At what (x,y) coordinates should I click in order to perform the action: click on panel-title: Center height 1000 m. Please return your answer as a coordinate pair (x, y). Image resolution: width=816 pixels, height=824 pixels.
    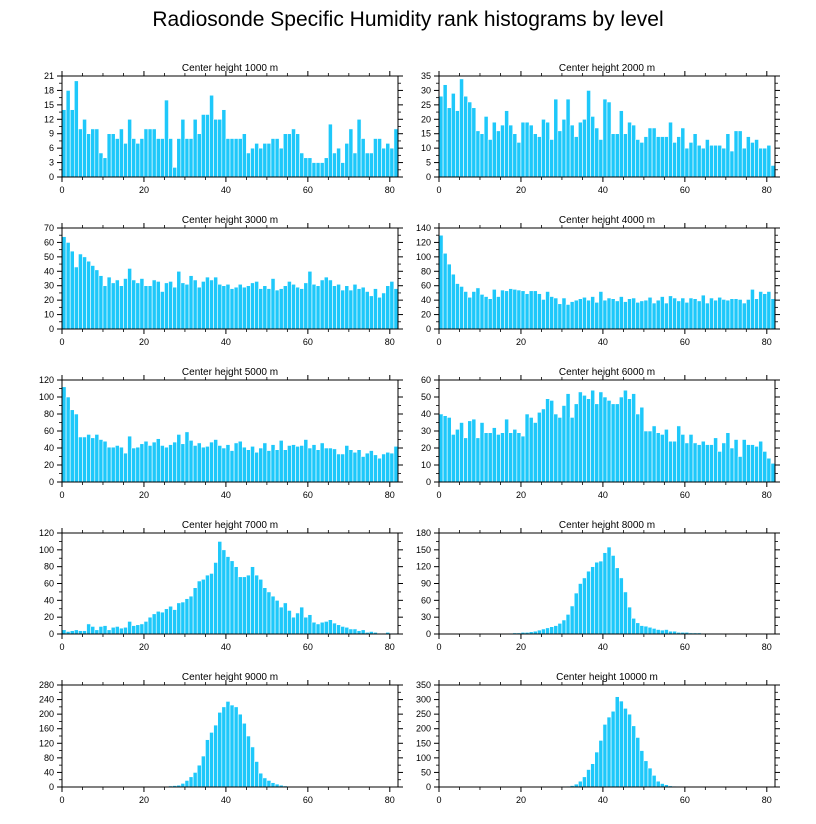
    Looking at the image, I should click on (230, 68).